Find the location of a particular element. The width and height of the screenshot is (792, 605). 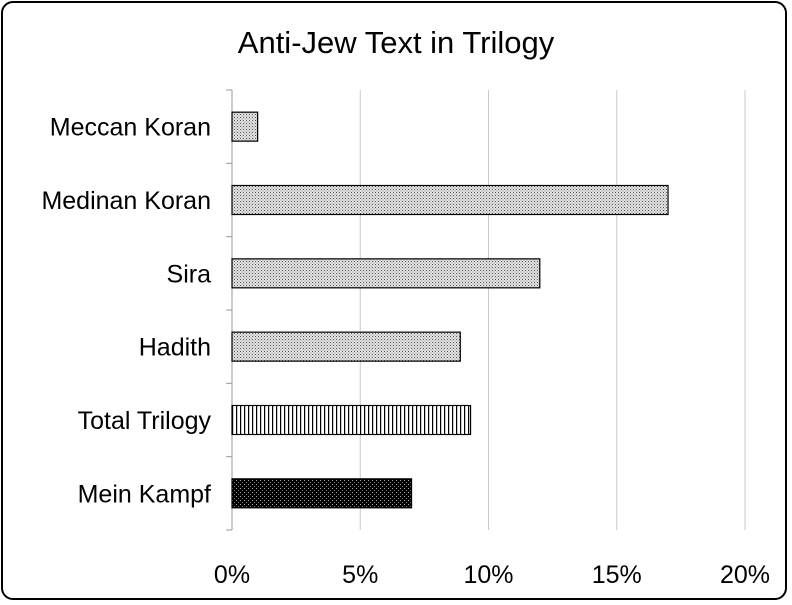

x-tick-label: 15% is located at coordinates (617, 575).